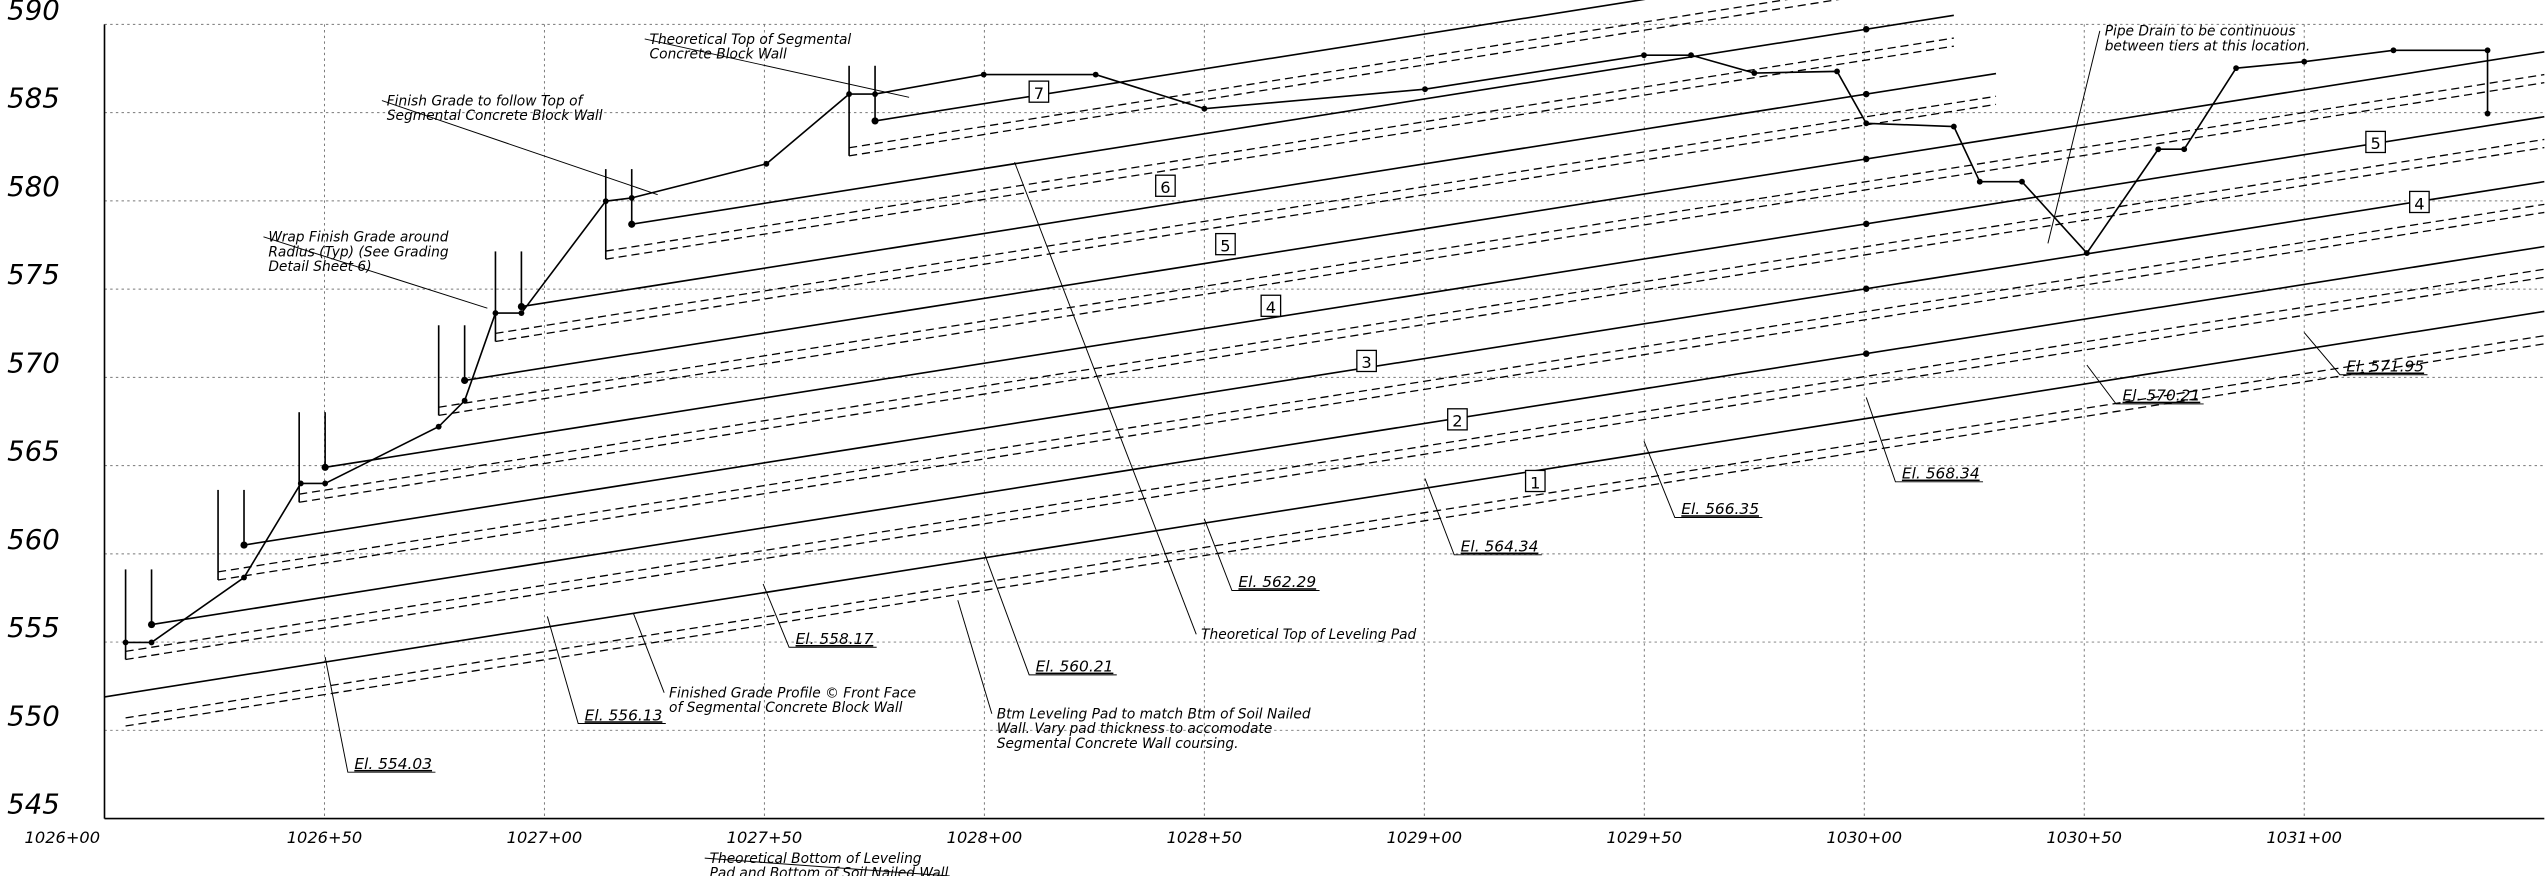  I want to click on elevation-label: 585, so click(33, 98).